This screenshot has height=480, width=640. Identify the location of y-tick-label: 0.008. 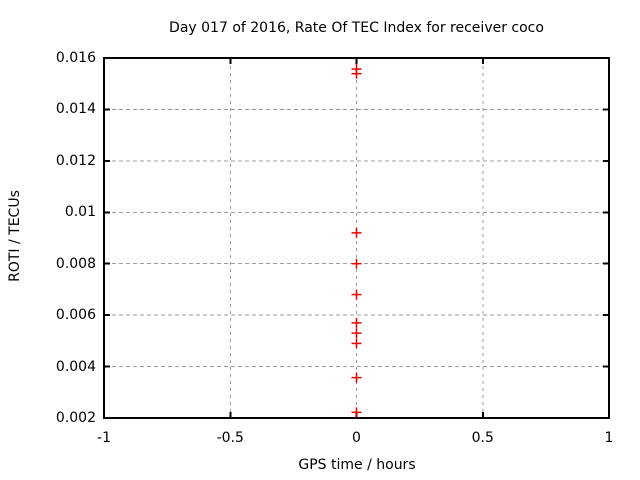
(75, 263).